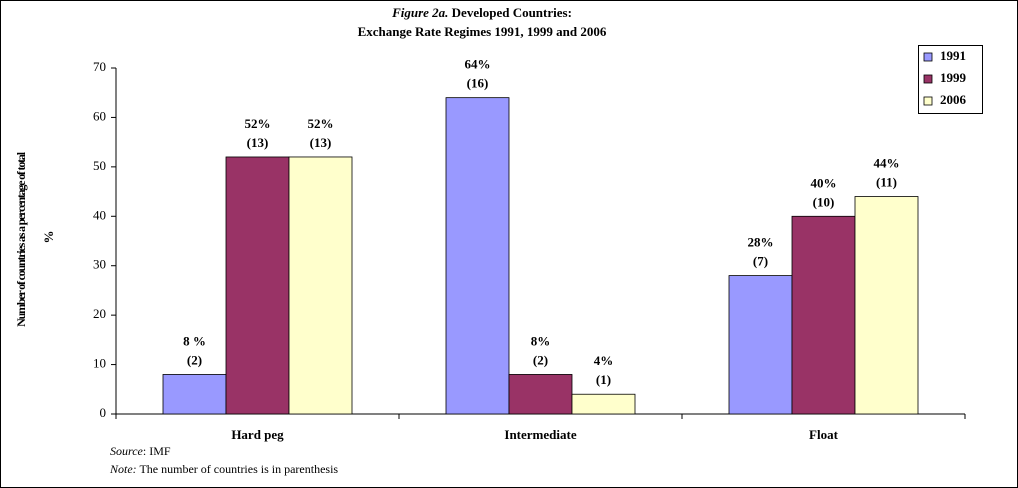 This screenshot has width=1018, height=488. Describe the element at coordinates (257, 434) in the screenshot. I see `x-tick-label: Hard peg` at that location.